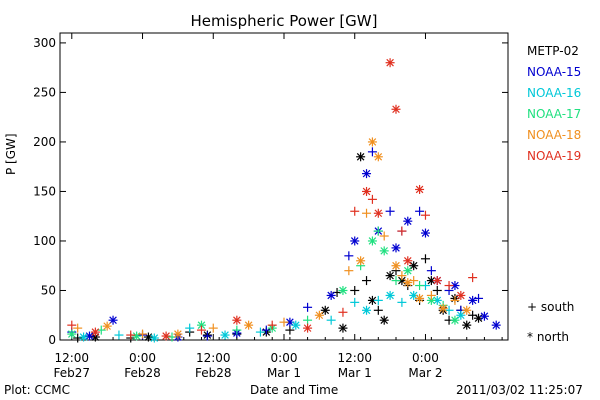 Image resolution: width=600 pixels, height=400 pixels. What do you see at coordinates (37, 390) in the screenshot?
I see `footer-source: Plot: CCMC` at bounding box center [37, 390].